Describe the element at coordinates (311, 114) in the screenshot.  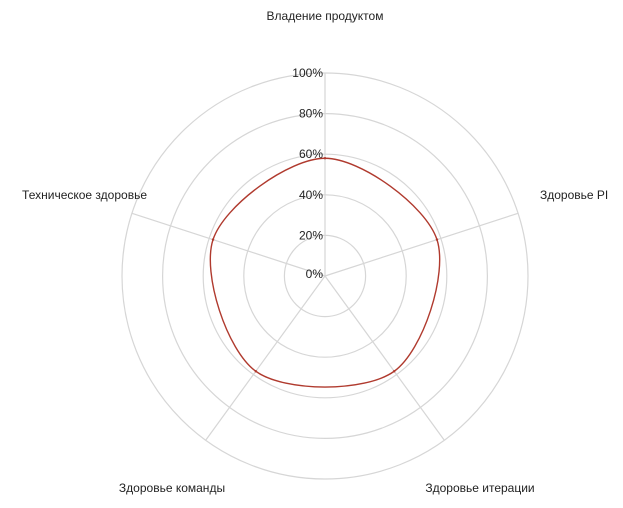
I see `radial-tick-label: 80%` at that location.